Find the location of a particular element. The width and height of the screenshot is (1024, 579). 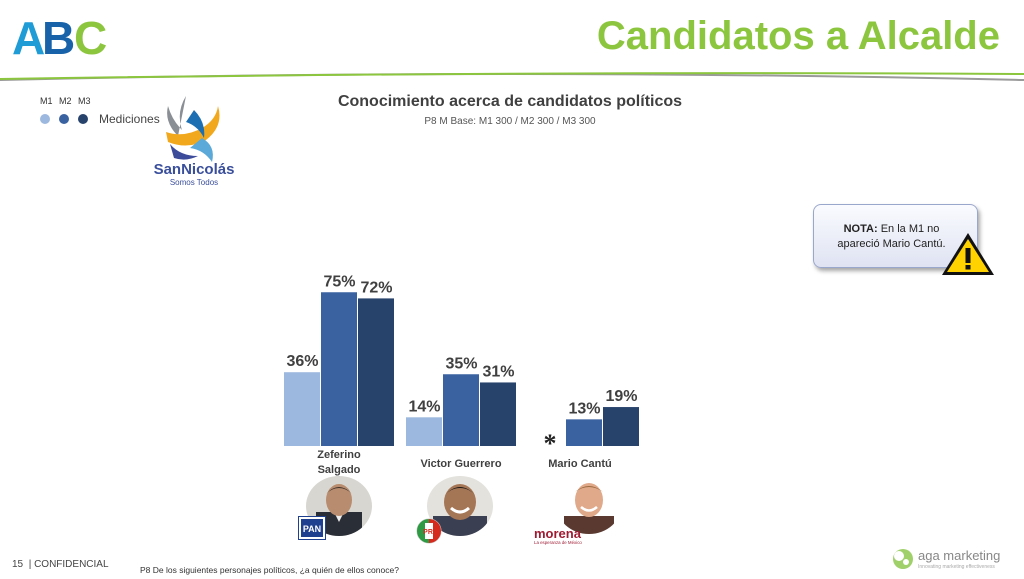

note-bold: NOTA: is located at coordinates (860, 229).